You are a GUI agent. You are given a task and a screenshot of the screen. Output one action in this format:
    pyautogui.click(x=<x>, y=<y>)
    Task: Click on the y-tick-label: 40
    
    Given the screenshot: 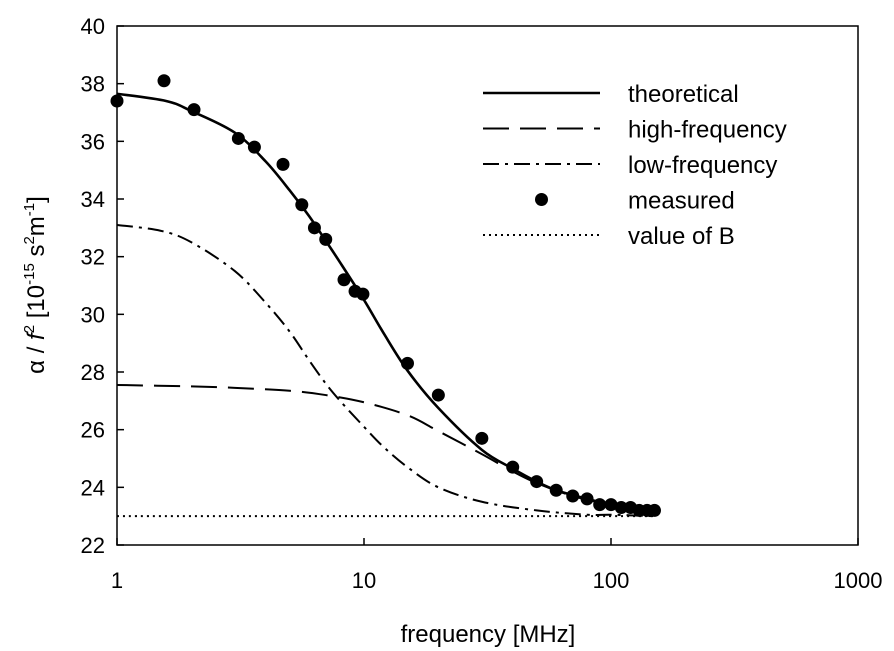 What is the action you would take?
    pyautogui.click(x=93, y=26)
    